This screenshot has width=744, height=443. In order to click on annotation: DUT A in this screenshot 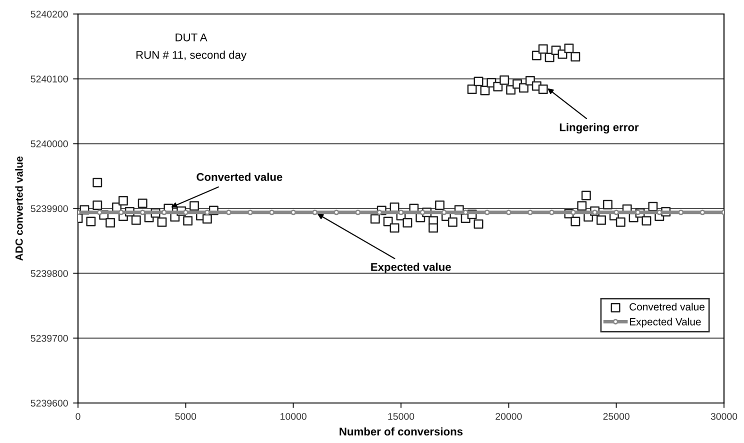, I will do `click(192, 38)`.